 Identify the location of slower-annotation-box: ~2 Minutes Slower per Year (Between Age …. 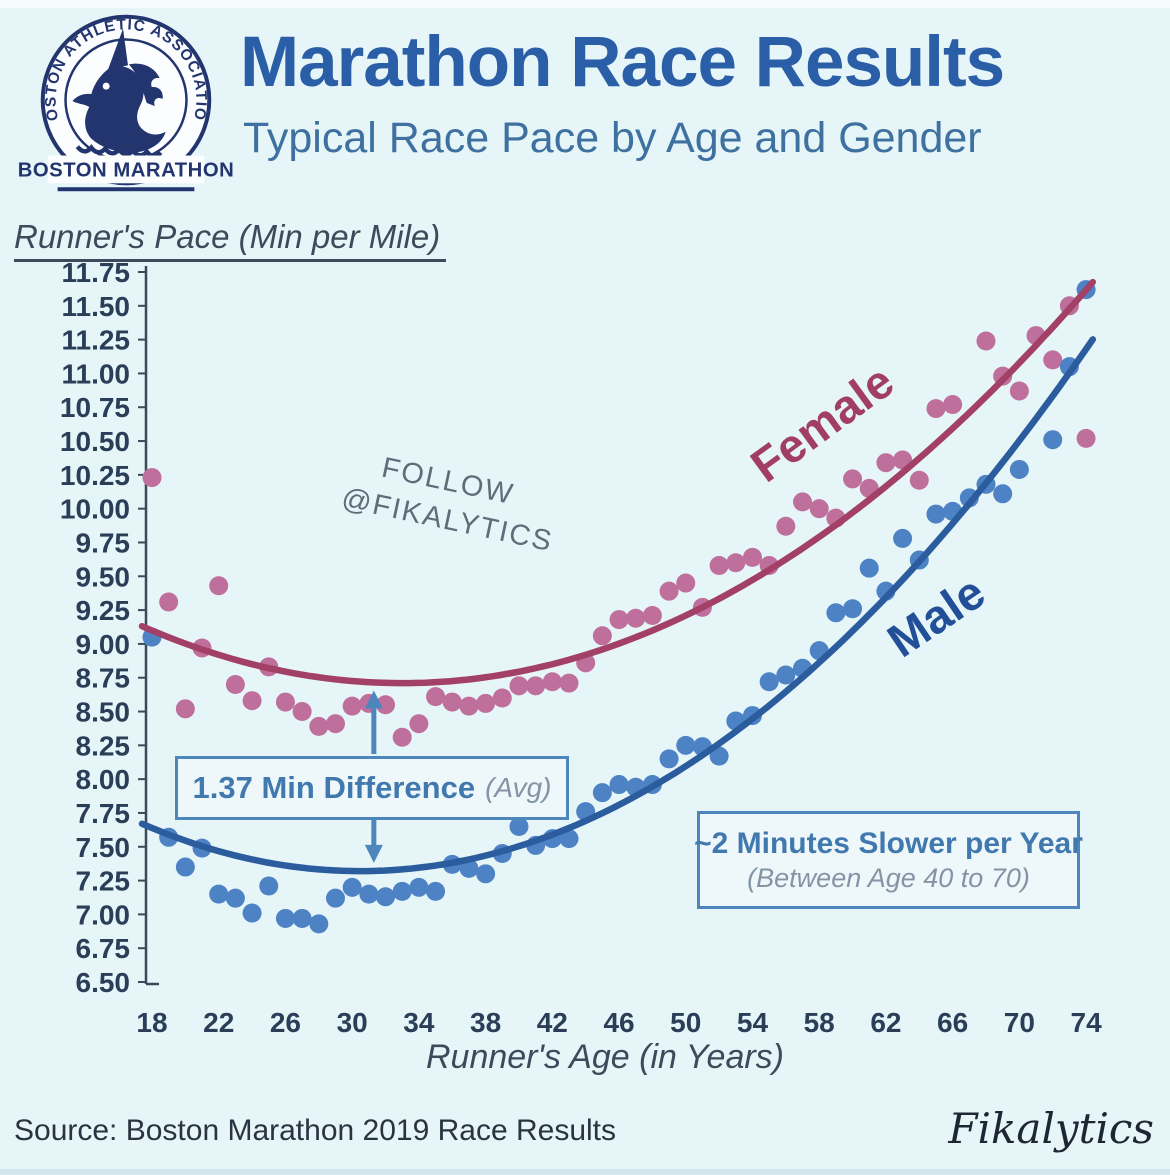
(888, 860).